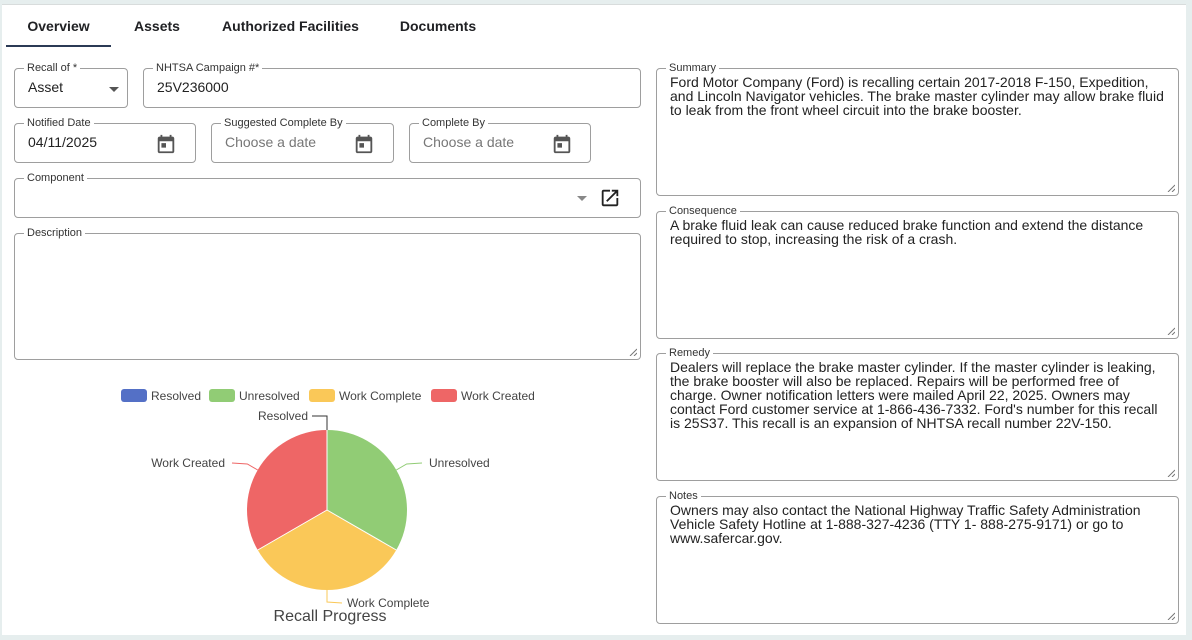 This screenshot has height=640, width=1192. I want to click on campaign-number-field: NHTSA Campaign #* 25V236000, so click(392, 84).